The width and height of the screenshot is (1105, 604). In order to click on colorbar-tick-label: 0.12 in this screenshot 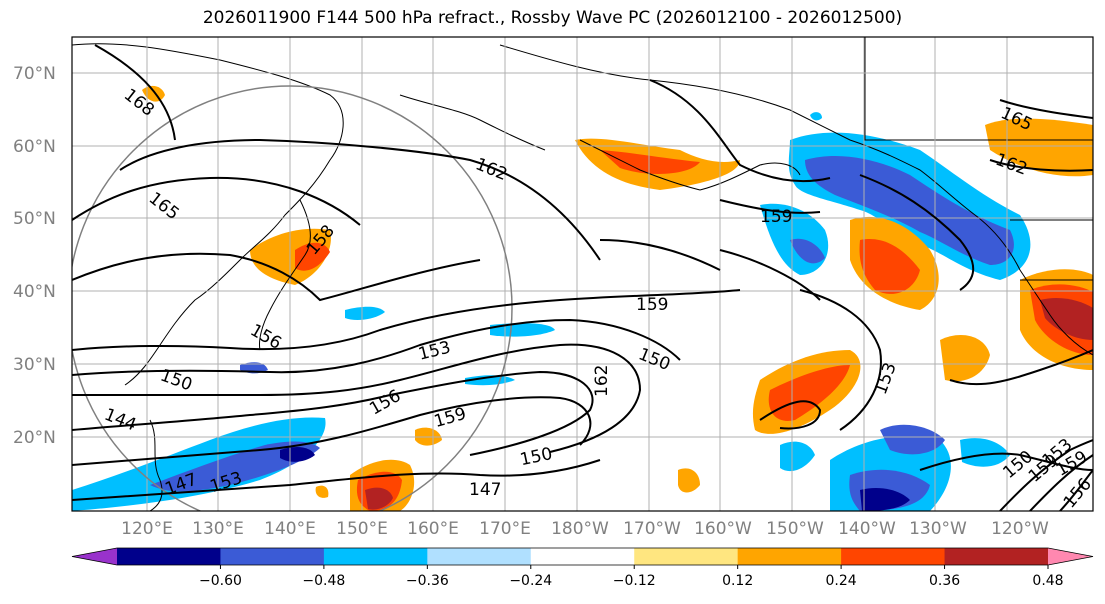, I will do `click(737, 581)`.